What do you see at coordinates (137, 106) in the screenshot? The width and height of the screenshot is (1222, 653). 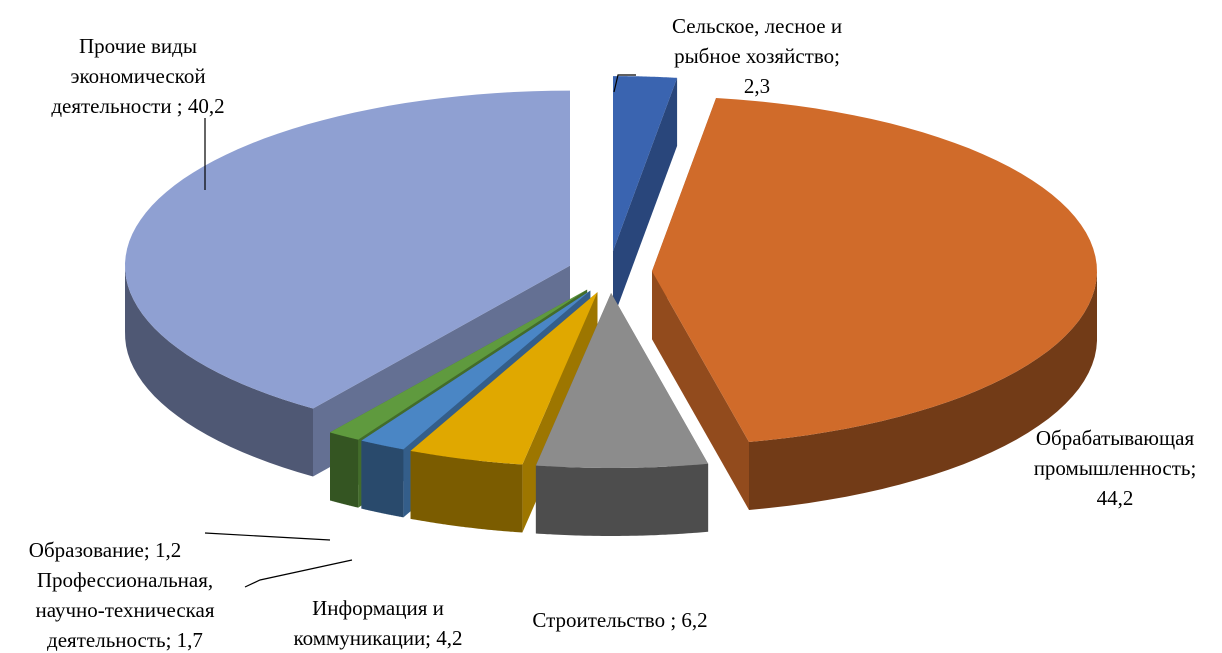 I see `label-line: деятельности ; 40,2` at bounding box center [137, 106].